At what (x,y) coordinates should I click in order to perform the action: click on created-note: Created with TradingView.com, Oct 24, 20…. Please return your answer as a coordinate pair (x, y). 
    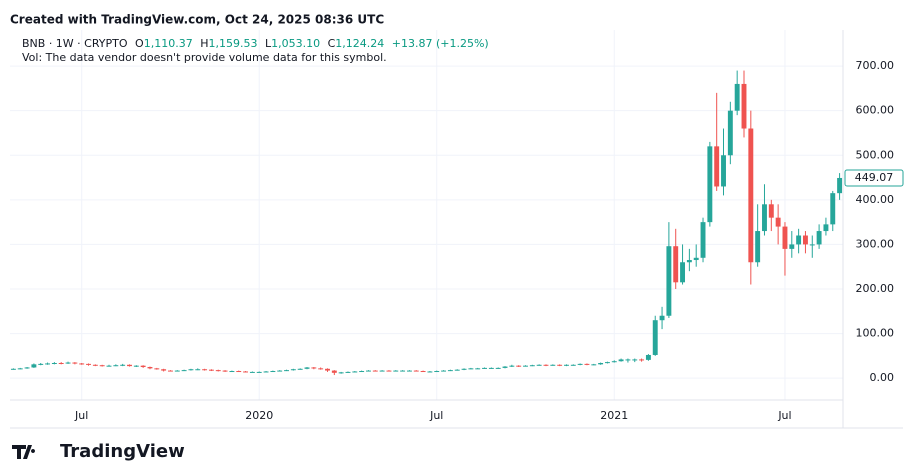
    Looking at the image, I should click on (197, 20).